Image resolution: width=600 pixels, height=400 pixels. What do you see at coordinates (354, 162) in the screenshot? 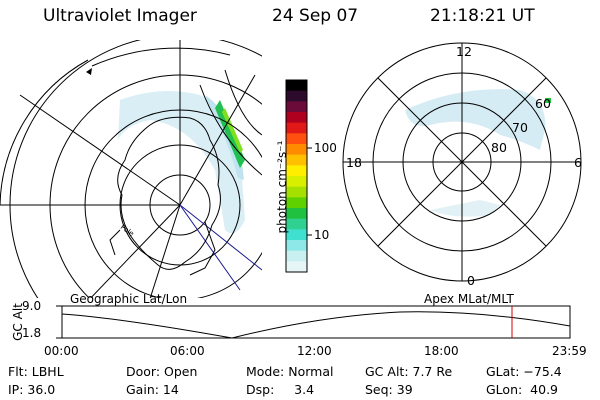
I see `mlt-label-18: 18` at bounding box center [354, 162].